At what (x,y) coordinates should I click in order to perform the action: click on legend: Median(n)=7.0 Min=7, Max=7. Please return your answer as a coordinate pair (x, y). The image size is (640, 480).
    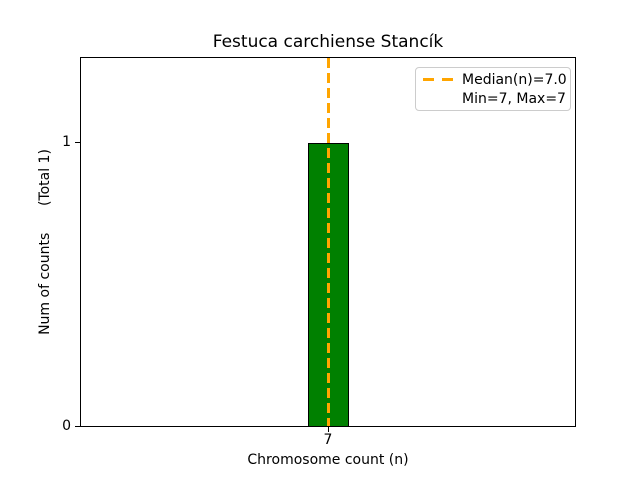
    Looking at the image, I should click on (493, 89).